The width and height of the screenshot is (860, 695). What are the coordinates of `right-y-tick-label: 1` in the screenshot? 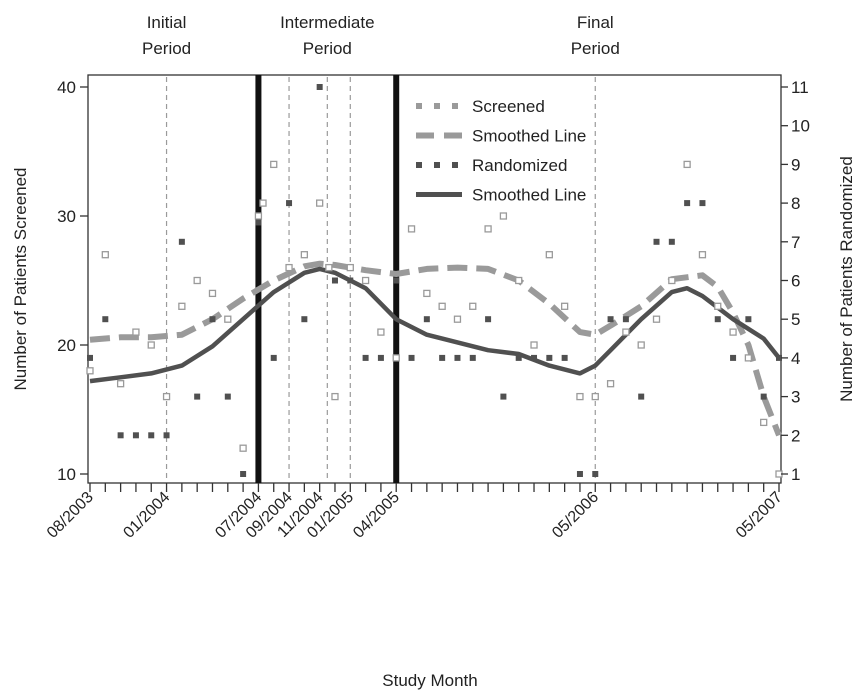 It's located at (795, 474).